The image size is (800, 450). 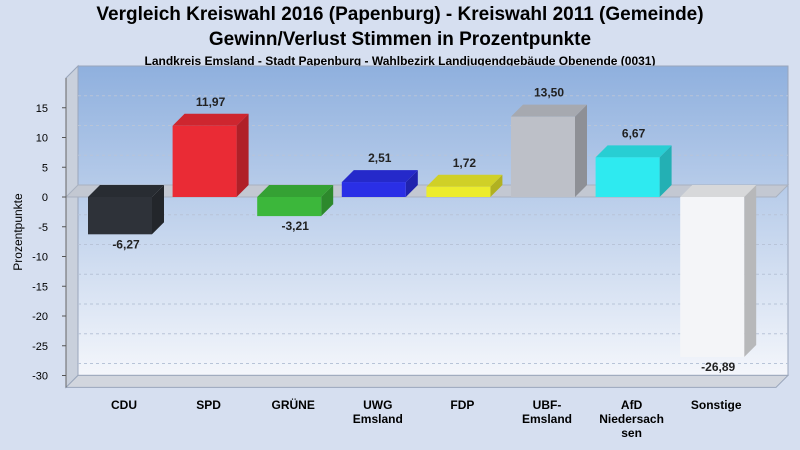 I want to click on y-tick-label: 0, so click(x=45, y=198).